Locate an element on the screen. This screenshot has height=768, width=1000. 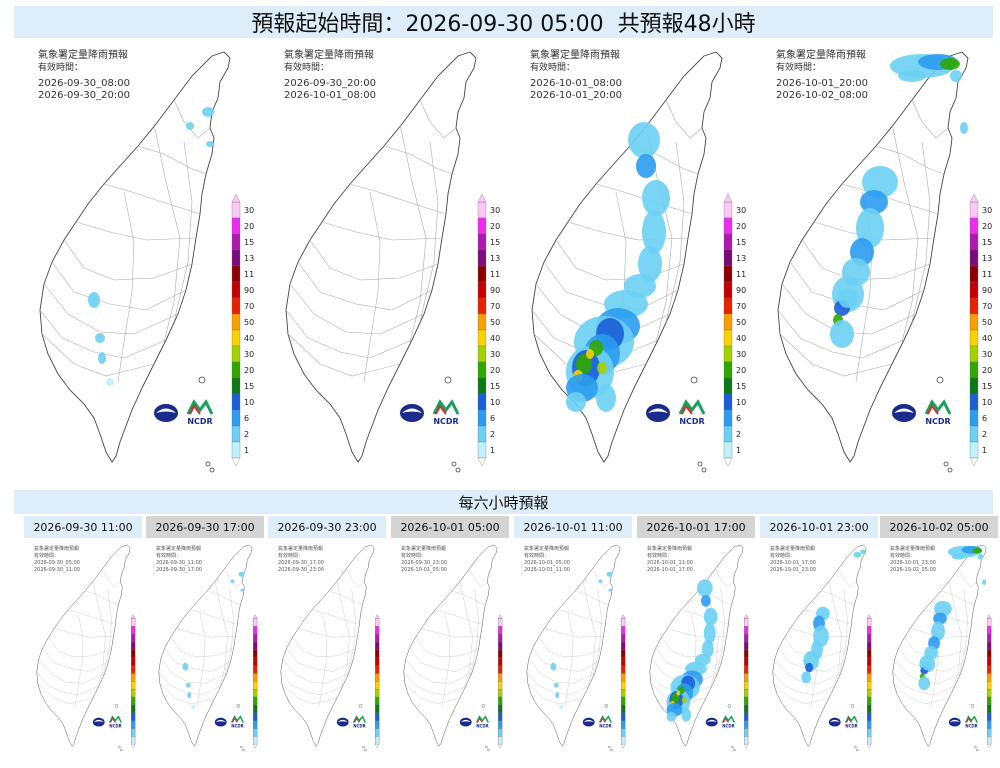
valid-end: 2026-09-30_11:00 is located at coordinates (57, 570).